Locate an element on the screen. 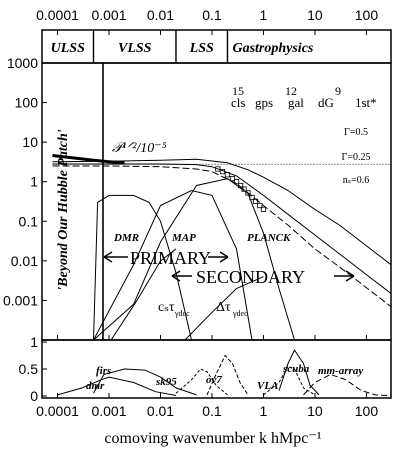  scuba-label: scuba is located at coordinates (296, 369).